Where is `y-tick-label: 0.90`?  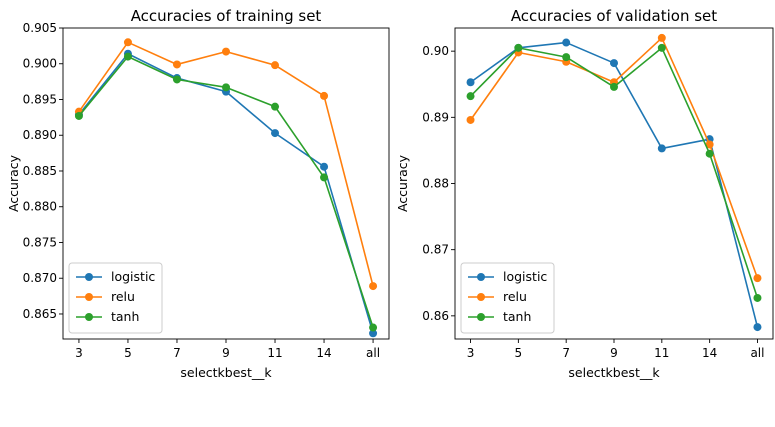
y-tick-label: 0.90 is located at coordinates (435, 51).